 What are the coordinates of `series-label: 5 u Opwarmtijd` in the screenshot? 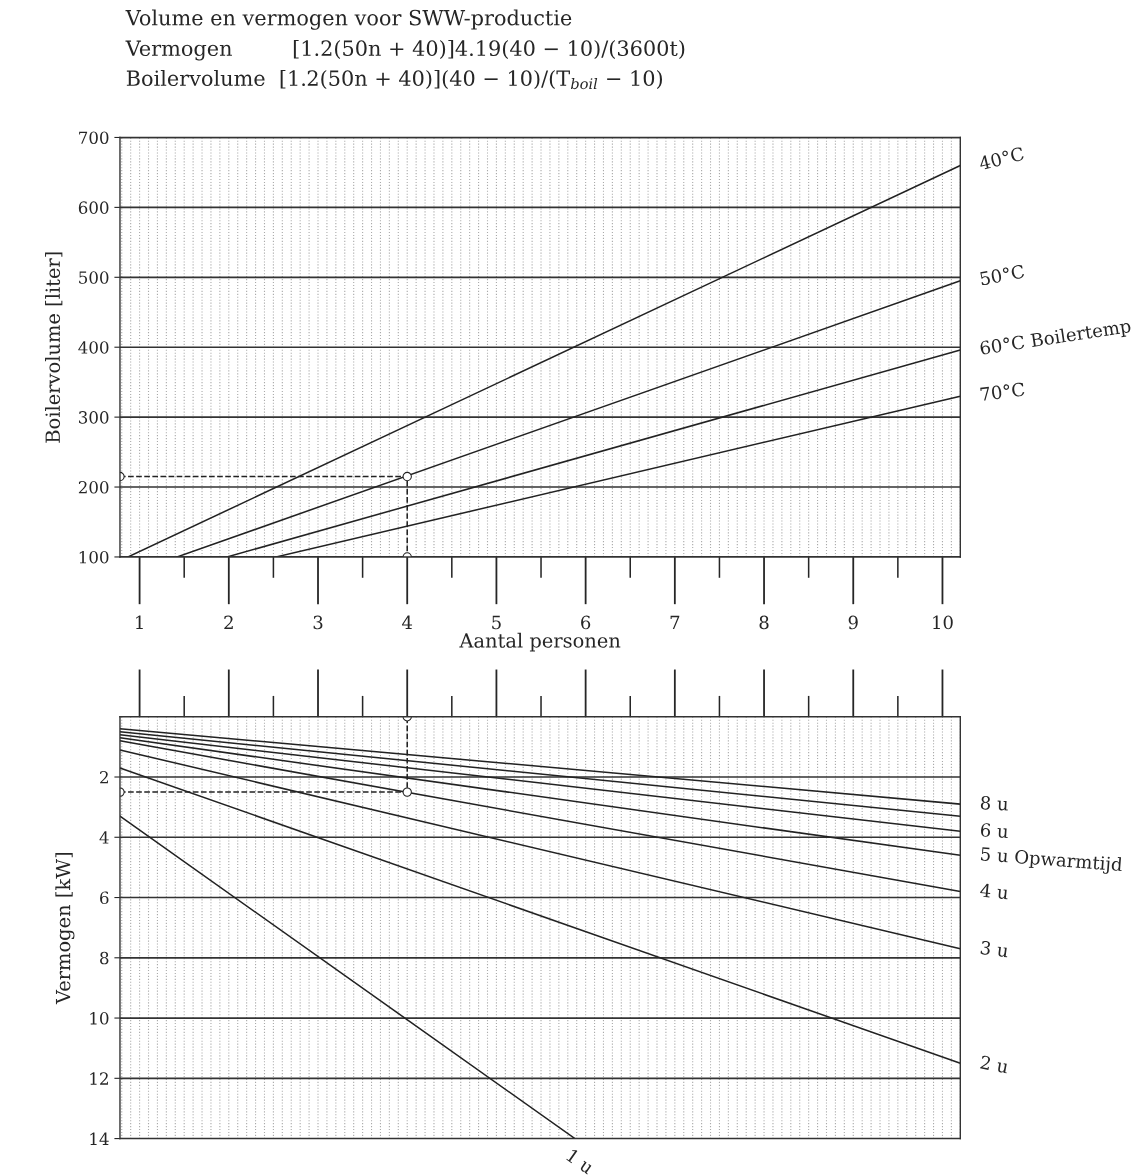 It's located at (1051, 861).